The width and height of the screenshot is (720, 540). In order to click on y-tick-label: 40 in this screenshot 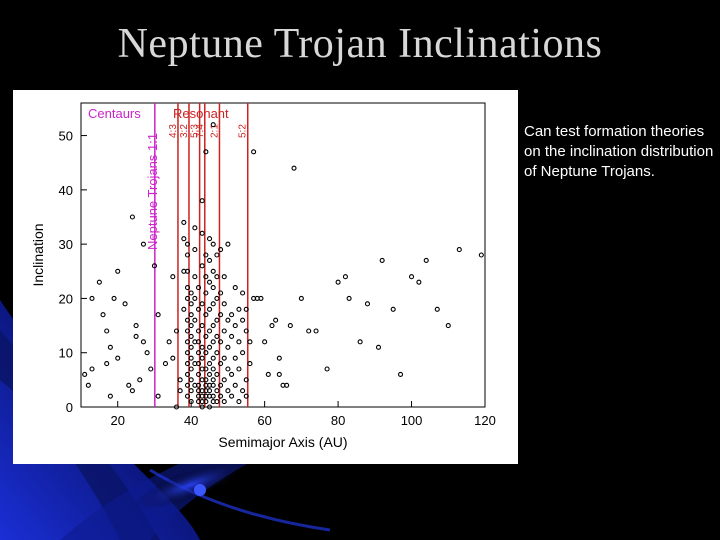, I will do `click(66, 190)`.